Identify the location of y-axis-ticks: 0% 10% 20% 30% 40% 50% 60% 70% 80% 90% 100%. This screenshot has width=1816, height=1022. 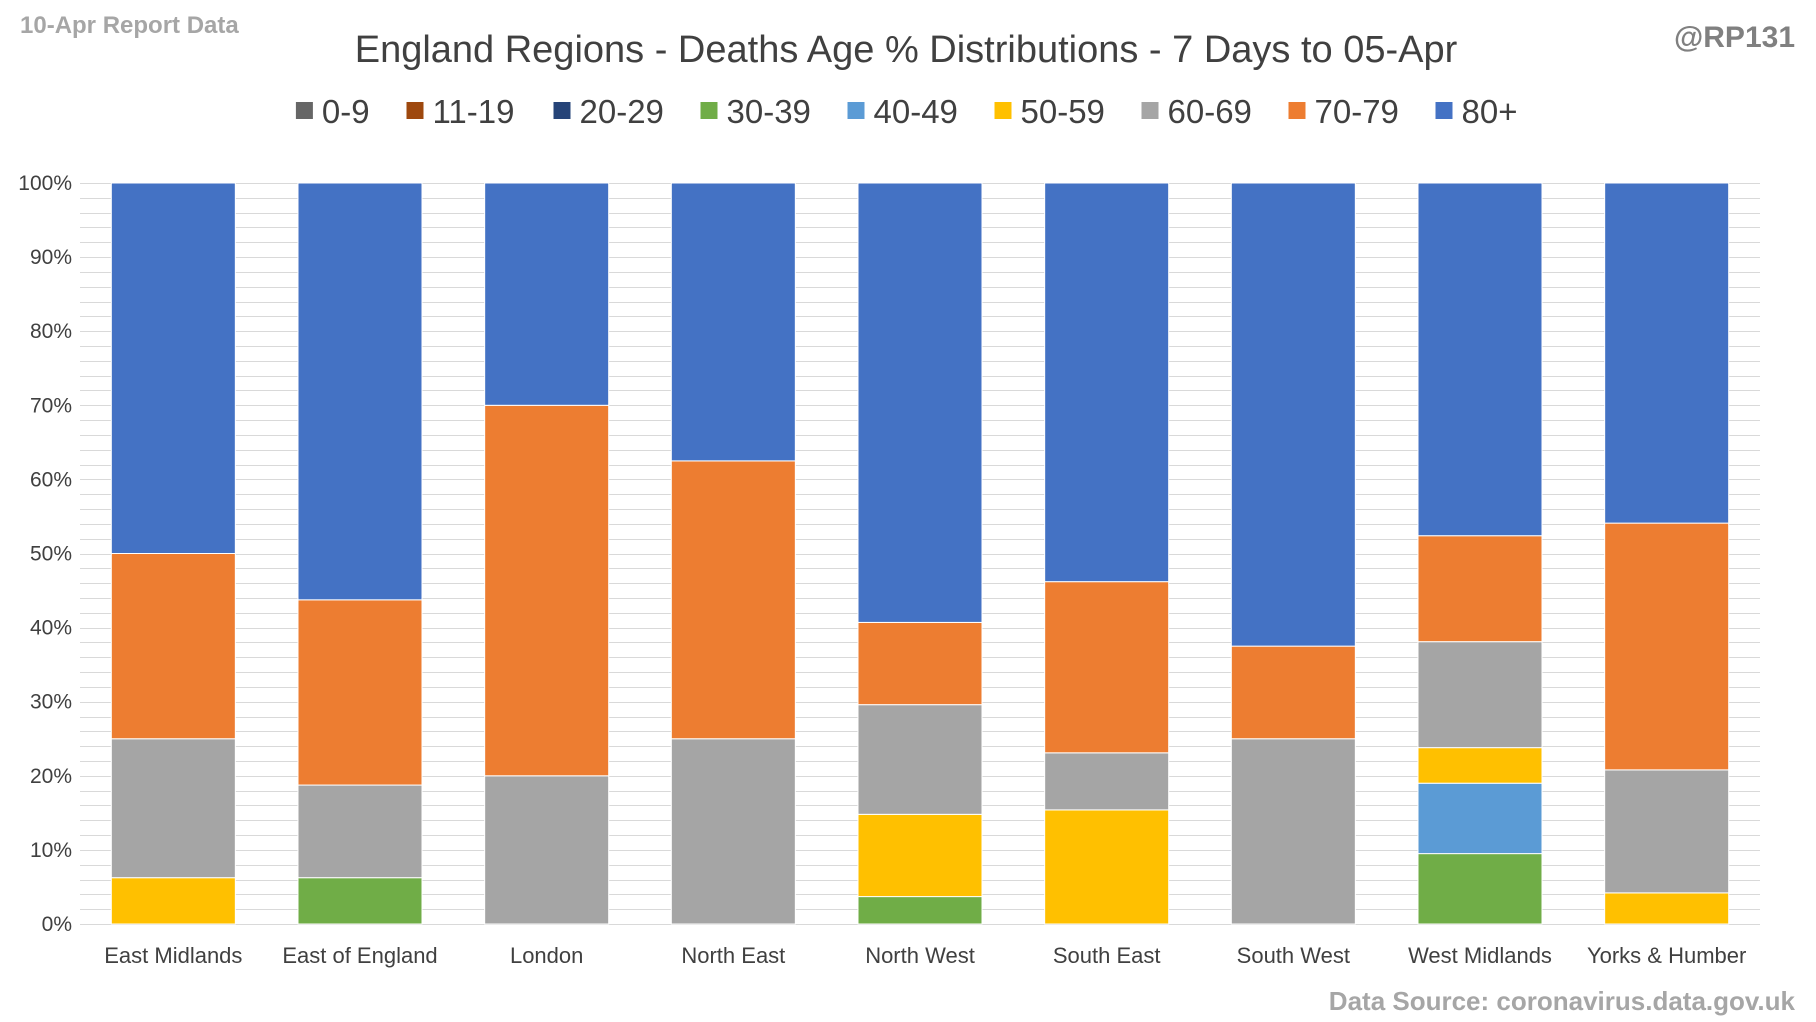
(45, 554).